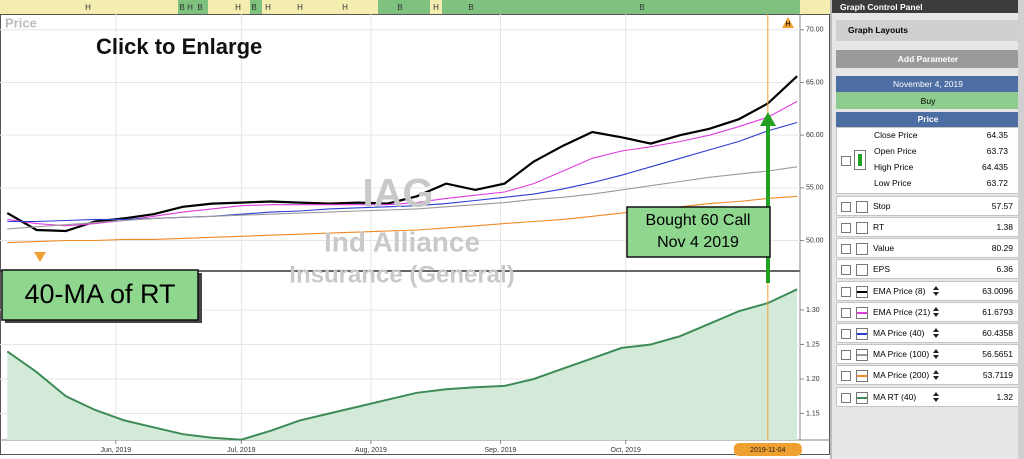 The width and height of the screenshot is (1024, 459). I want to click on parameter-label: MA Price (40), so click(899, 333).